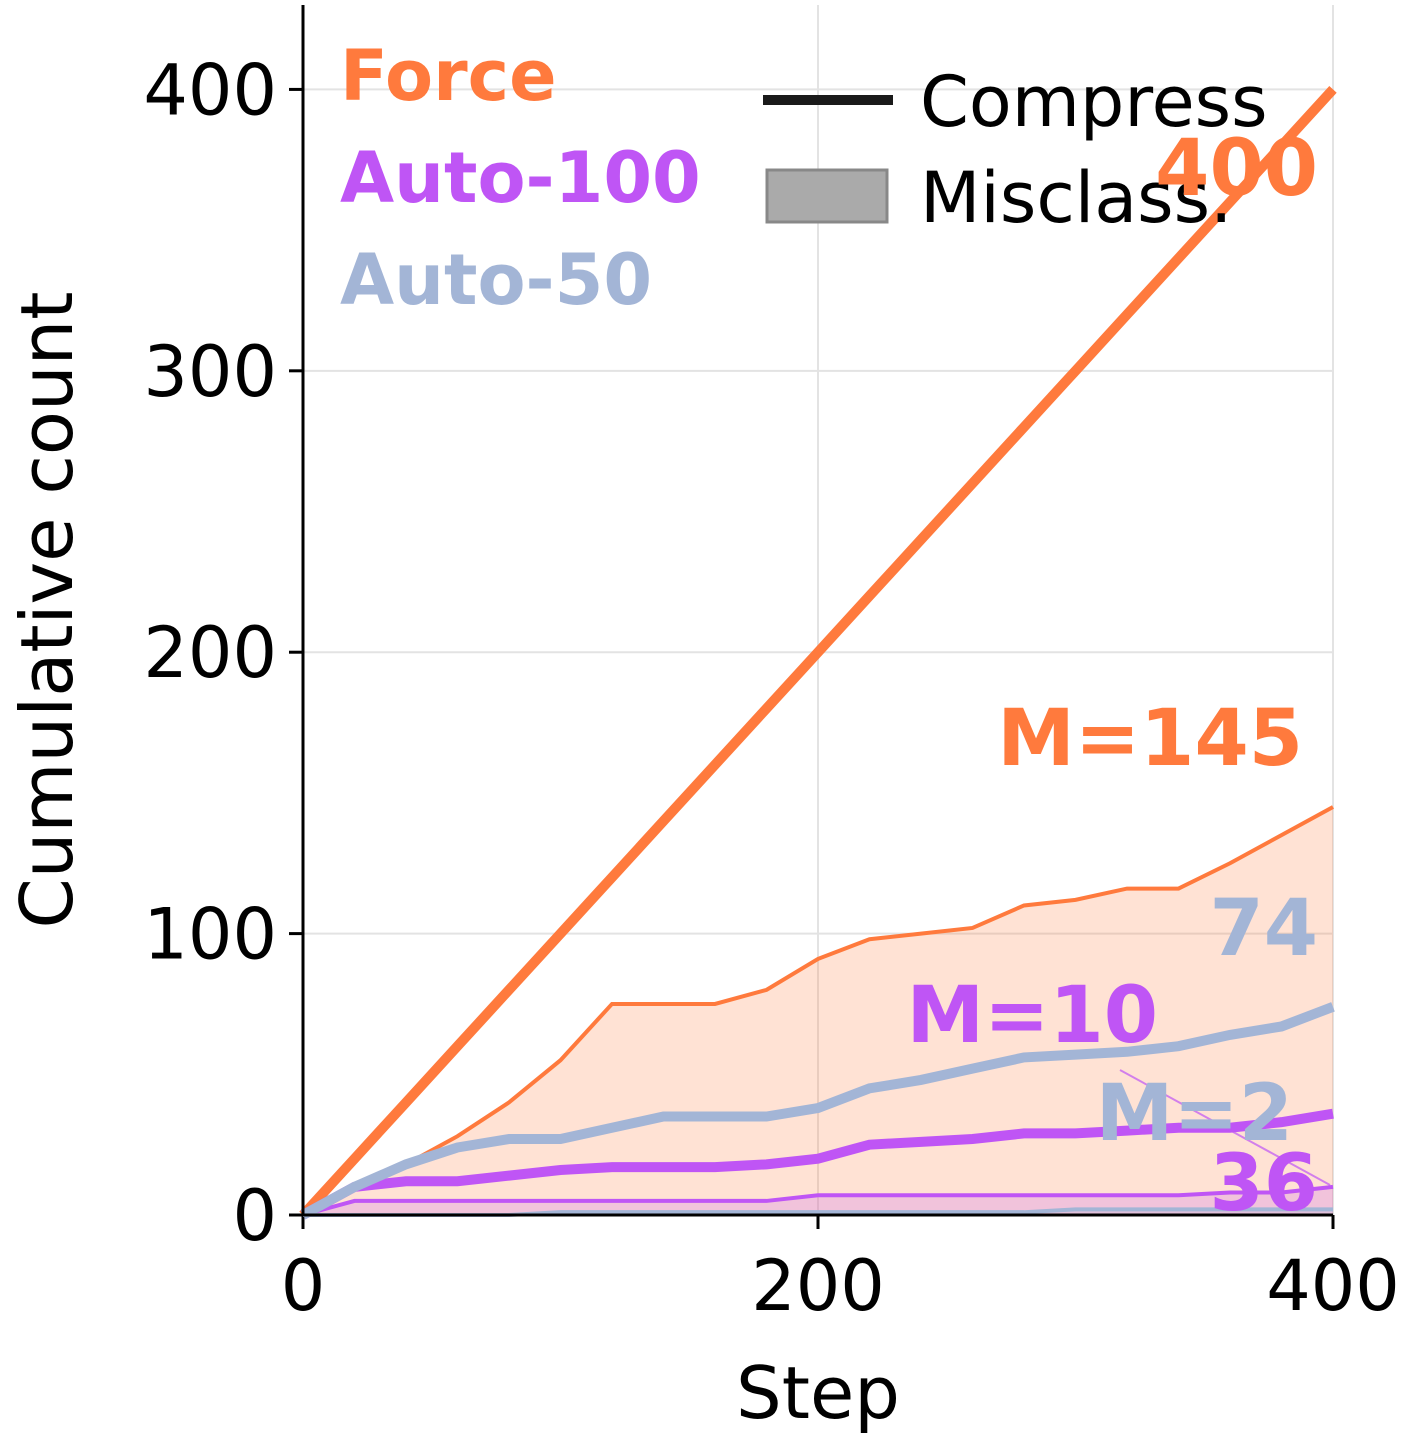 The width and height of the screenshot is (1418, 1440). Describe the element at coordinates (210, 90) in the screenshot. I see `y-tick-label: 400` at that location.